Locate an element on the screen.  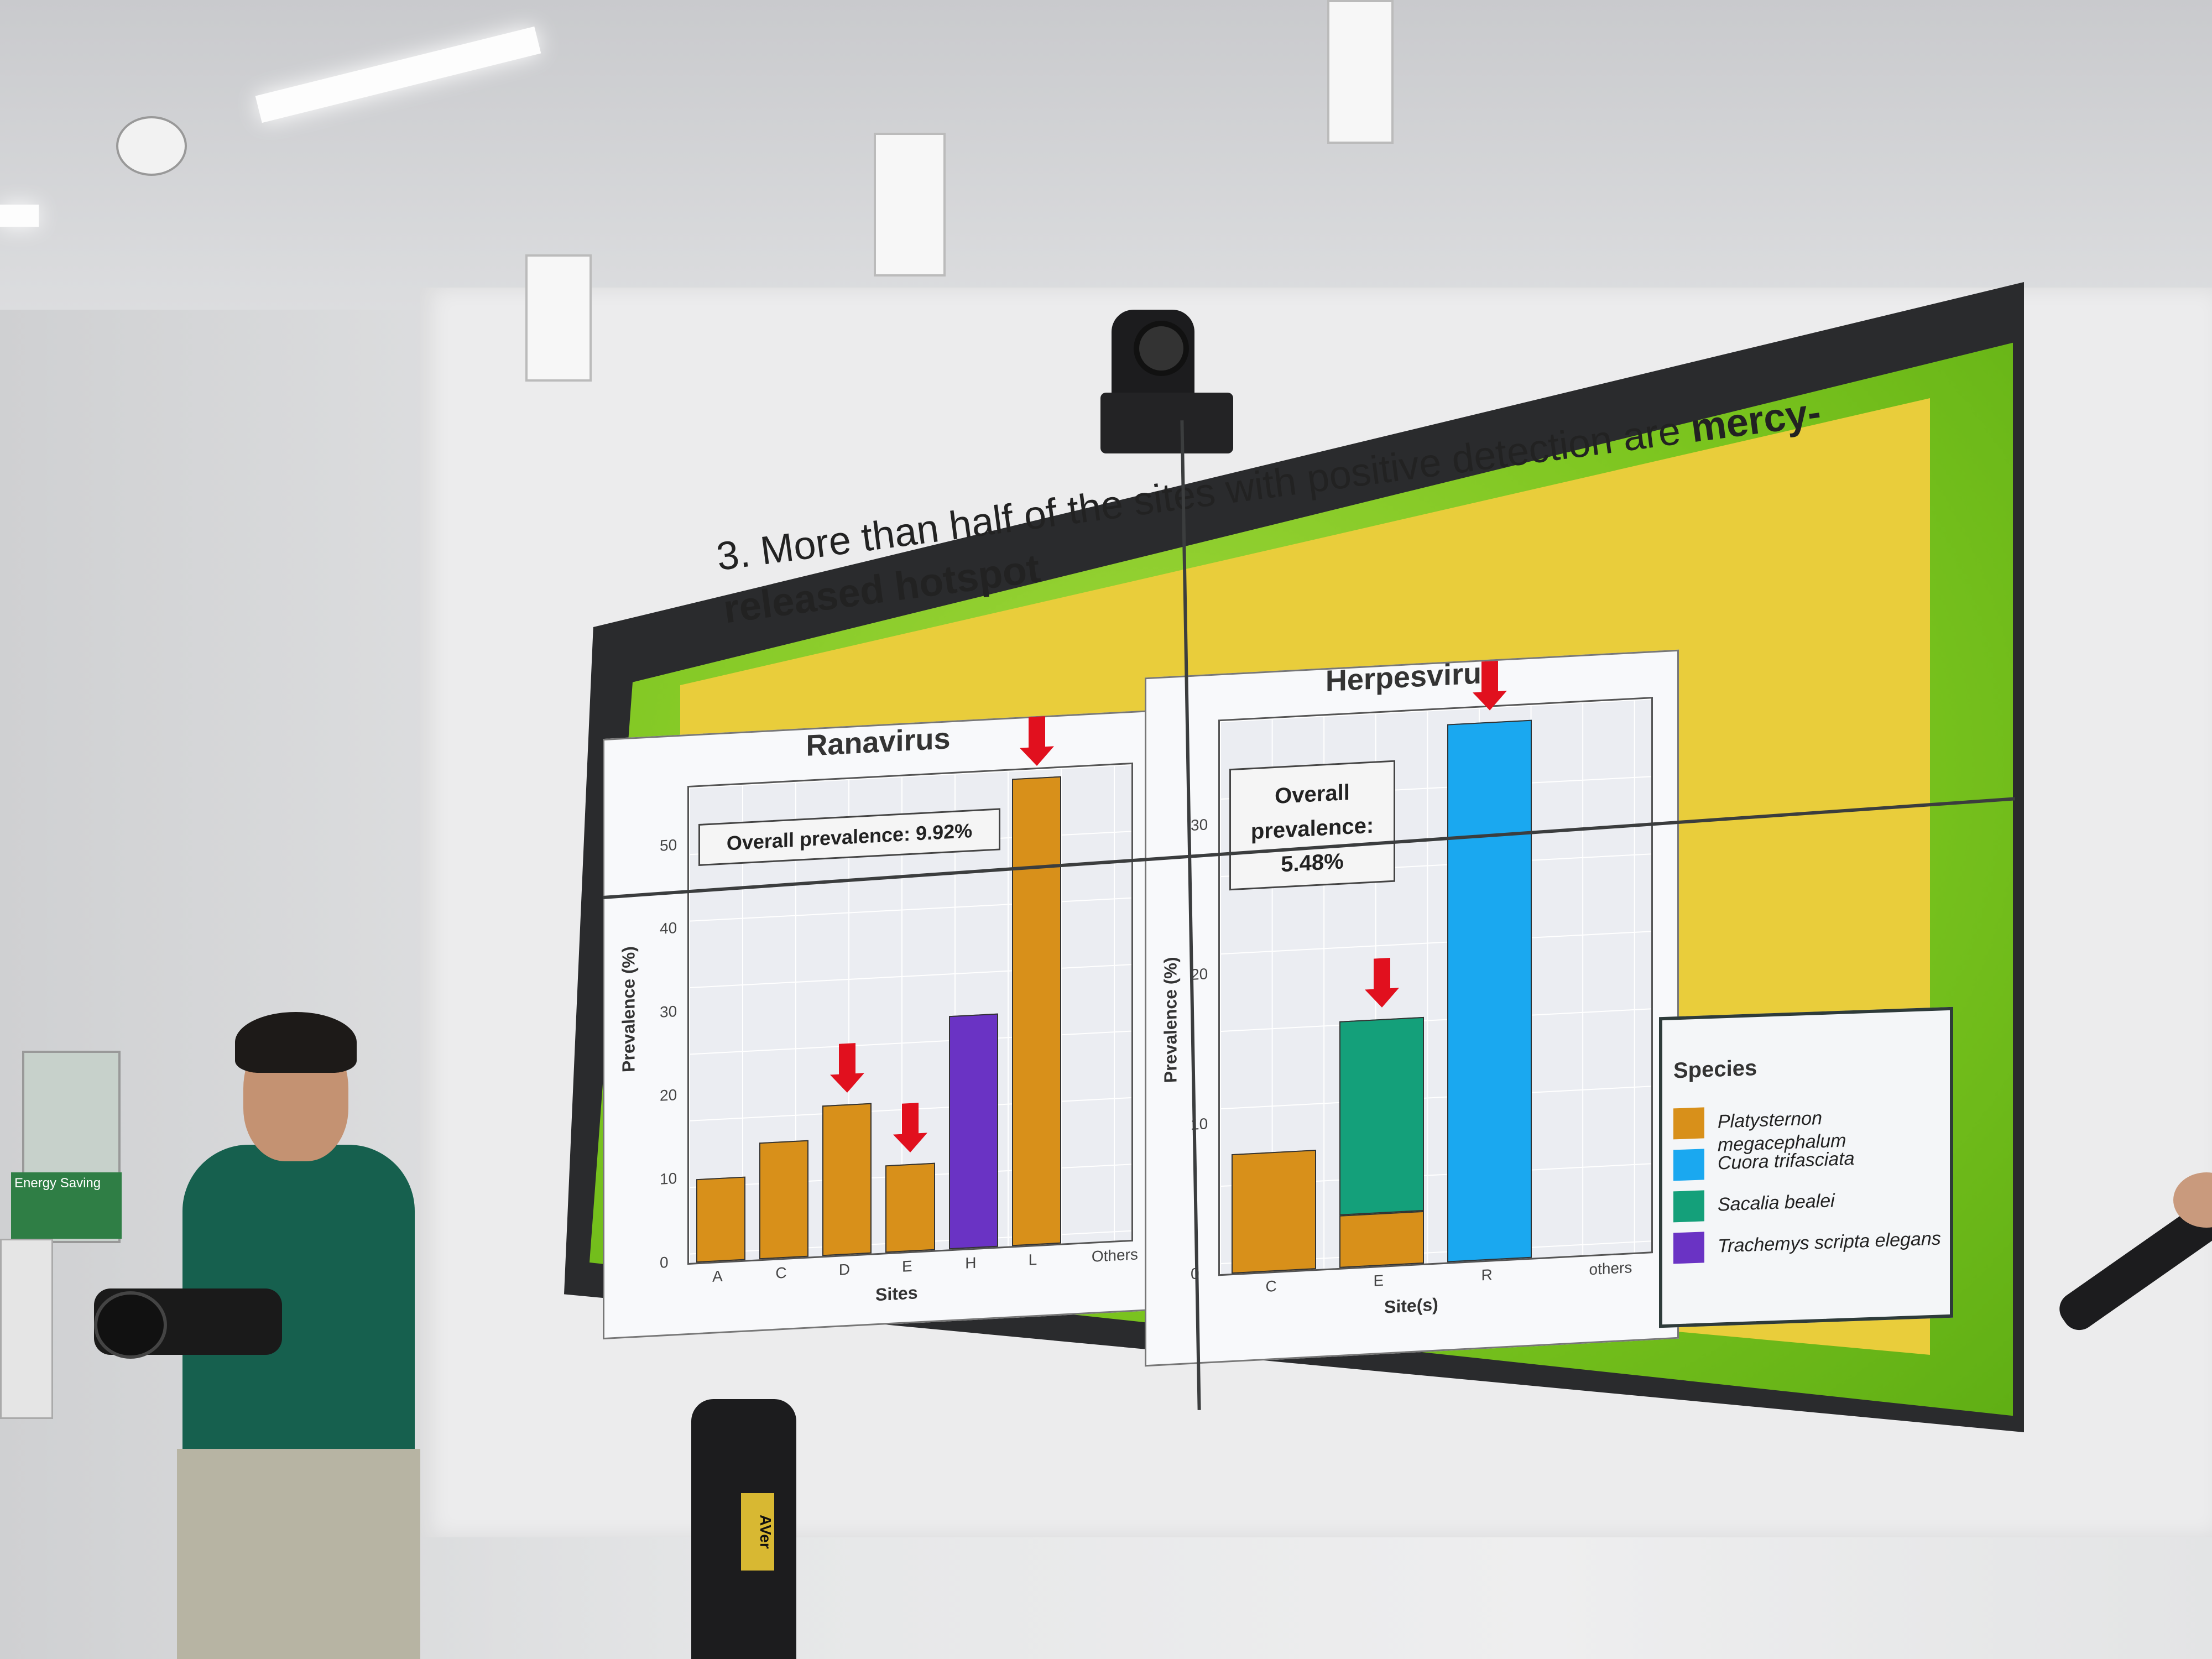
bar-R is located at coordinates (1490, 991).